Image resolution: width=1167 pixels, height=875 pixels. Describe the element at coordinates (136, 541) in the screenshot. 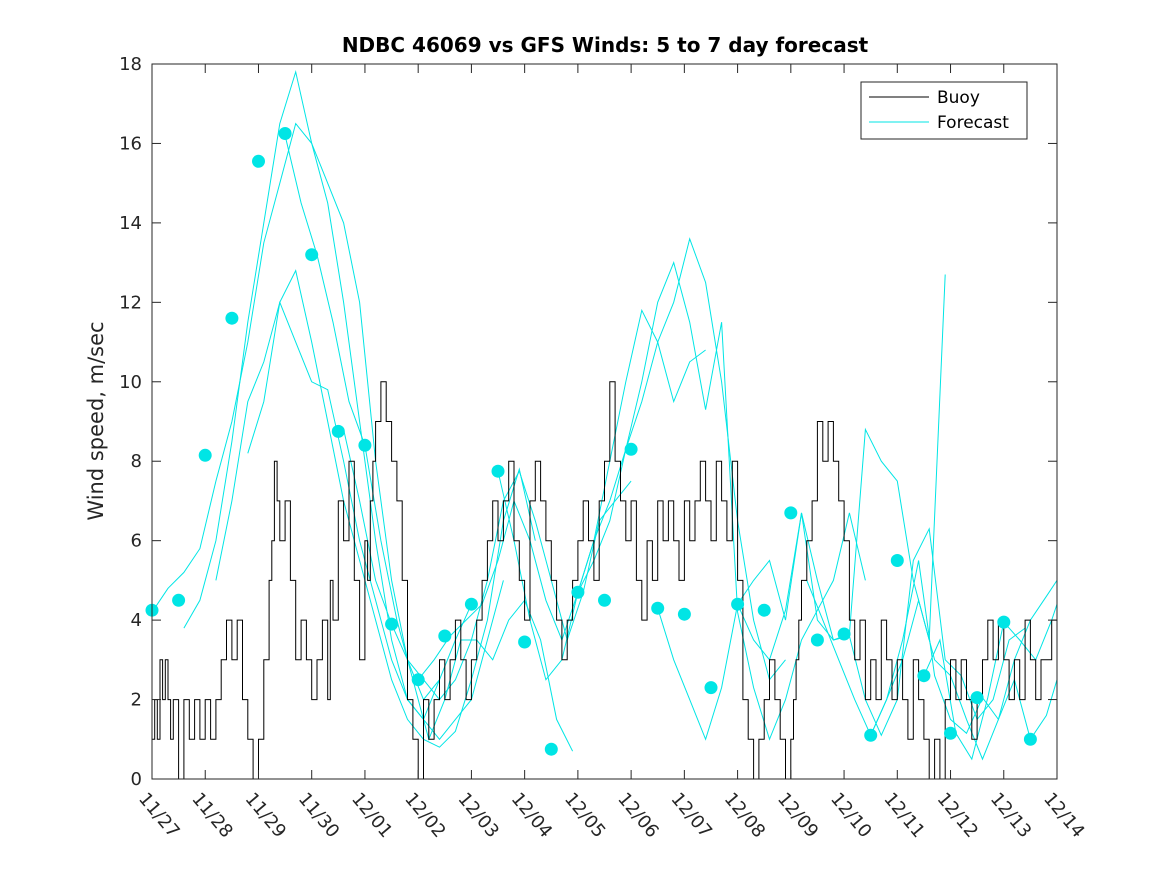

I see `y-tick-label: 6` at that location.